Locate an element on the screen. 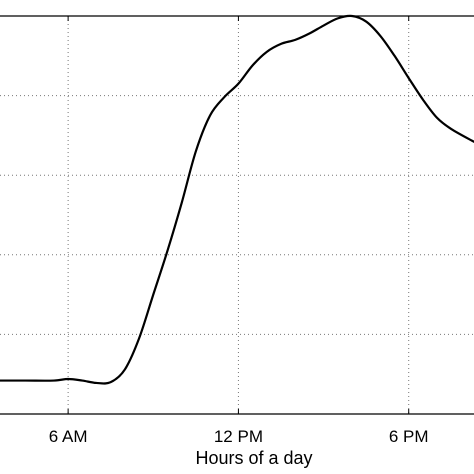 The width and height of the screenshot is (474, 474). x-tick-label: 6 AM is located at coordinates (68, 436).